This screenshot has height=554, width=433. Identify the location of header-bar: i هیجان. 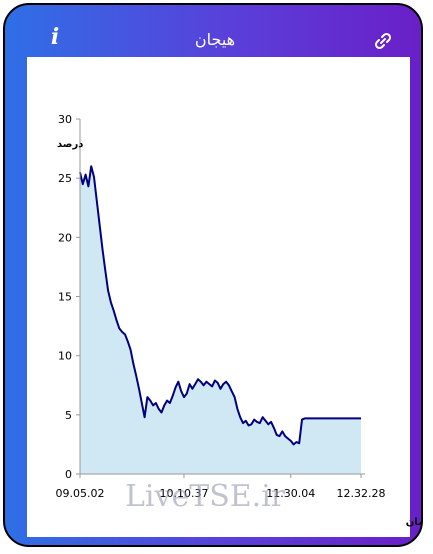
(213, 31).